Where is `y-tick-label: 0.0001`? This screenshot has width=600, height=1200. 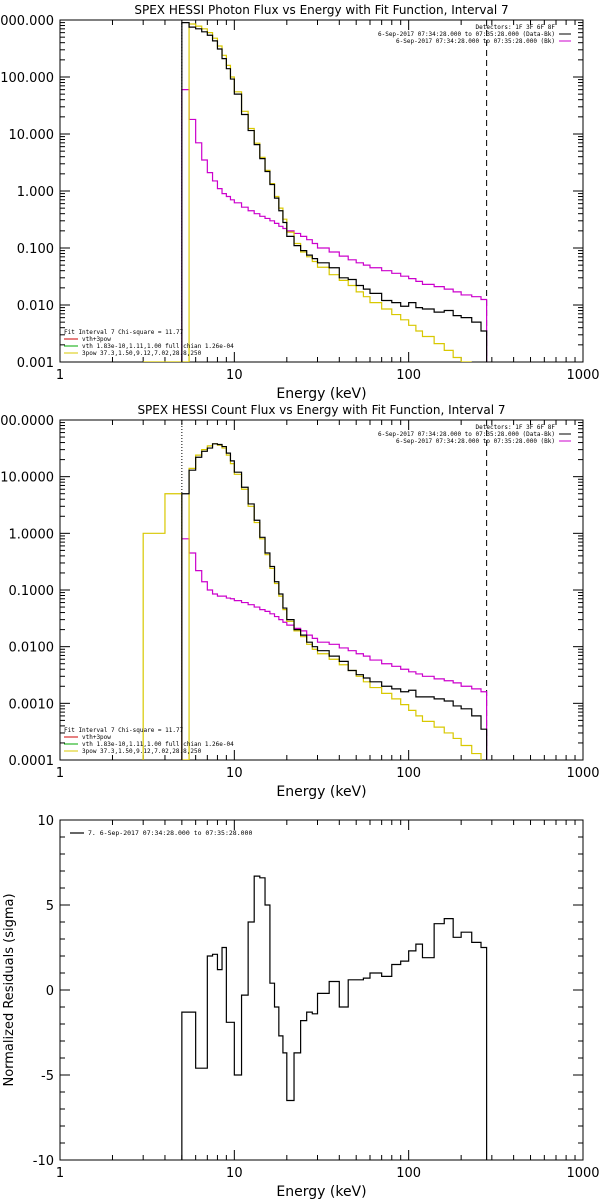 y-tick-label: 0.0001 is located at coordinates (32, 761).